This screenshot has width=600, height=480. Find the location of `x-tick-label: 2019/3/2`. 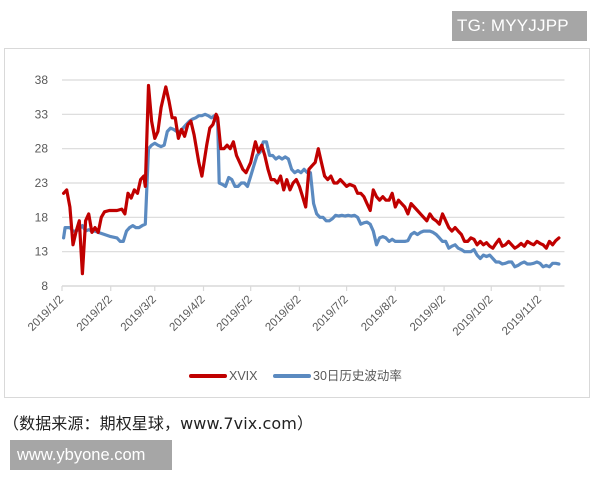

x-tick-label: 2019/3/2 is located at coordinates (139, 314).